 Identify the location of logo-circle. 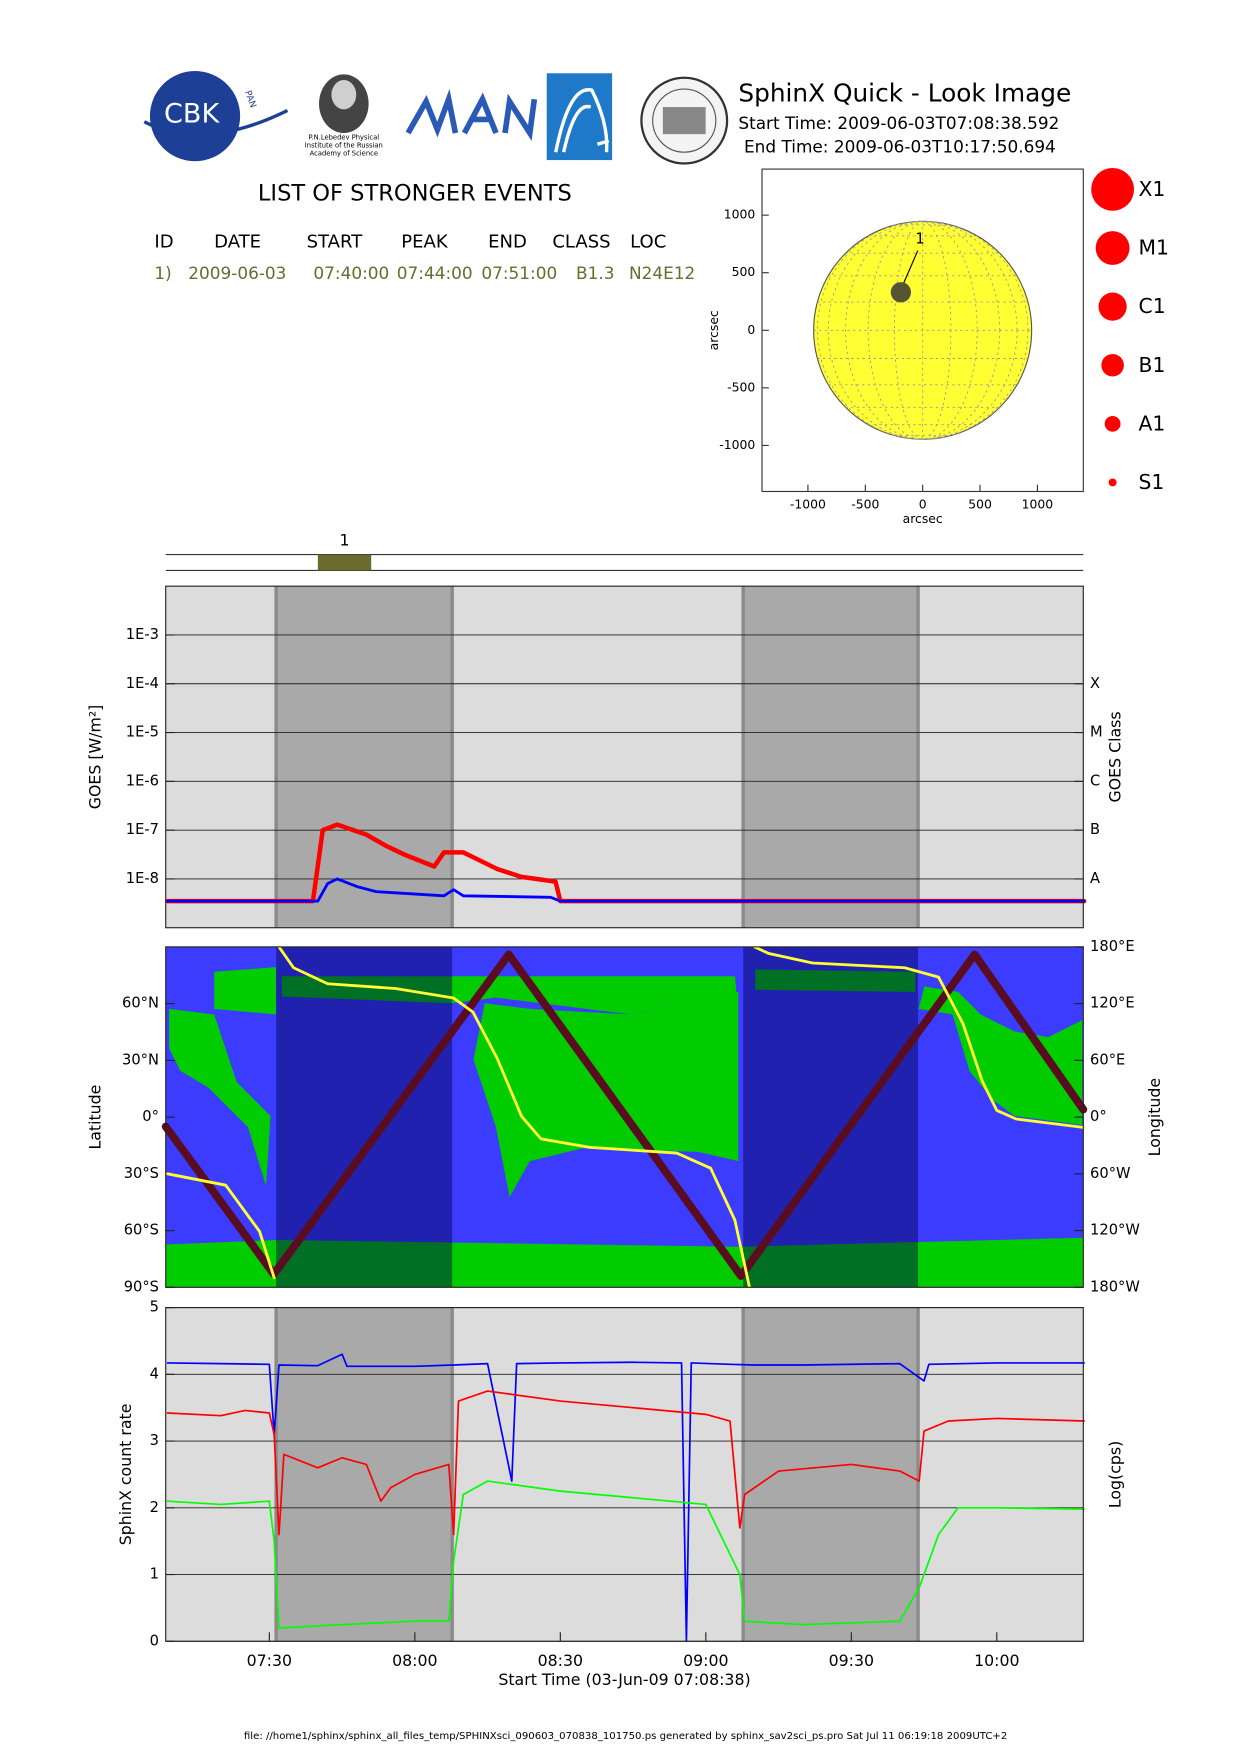
(195, 116).